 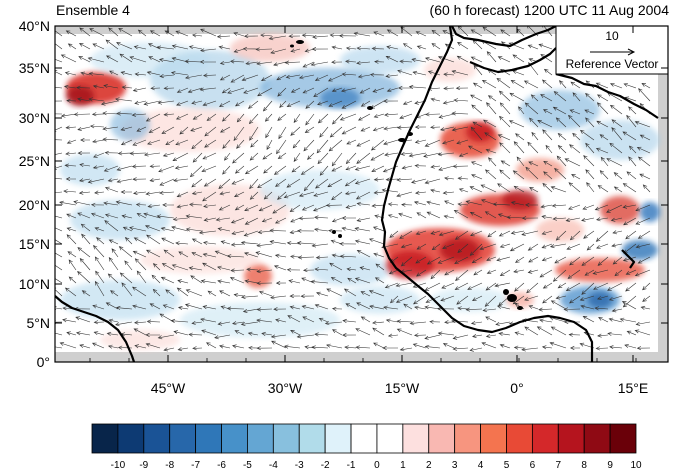 I want to click on colorbar-label: -4, so click(x=273, y=465).